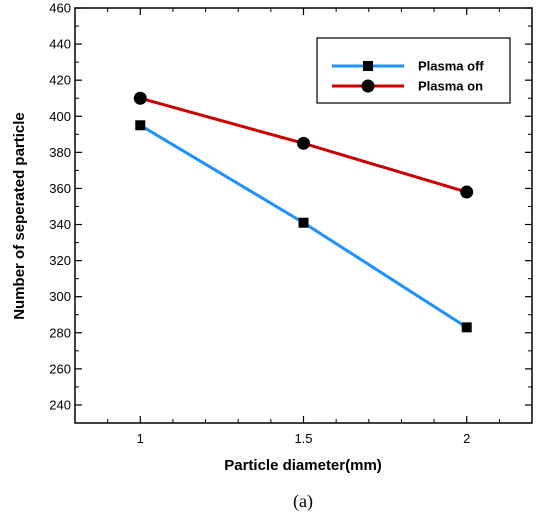  What do you see at coordinates (19, 216) in the screenshot?
I see `y-axis-label: Number of seperated particle` at bounding box center [19, 216].